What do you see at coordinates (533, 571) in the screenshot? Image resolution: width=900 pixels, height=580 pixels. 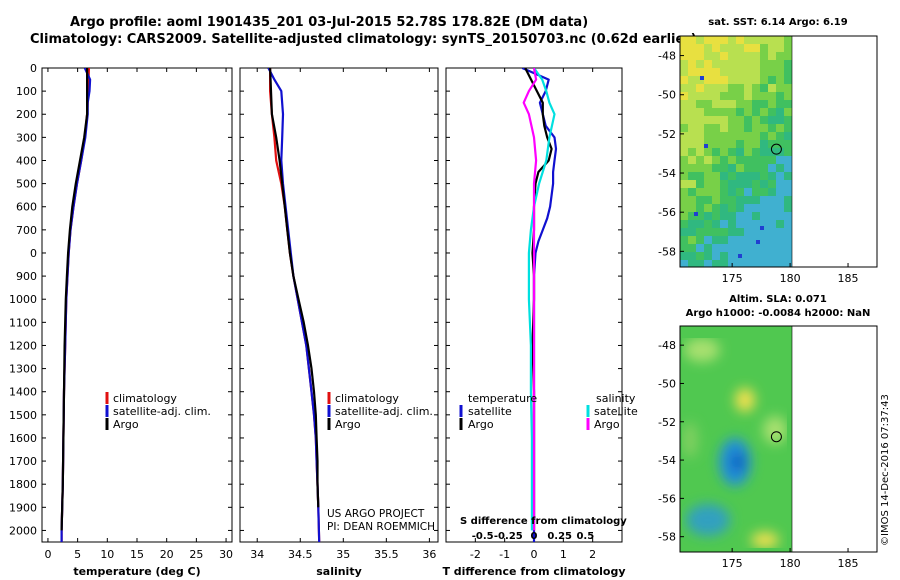 I see `x-axis-label-difference: T difference from climatology` at bounding box center [533, 571].